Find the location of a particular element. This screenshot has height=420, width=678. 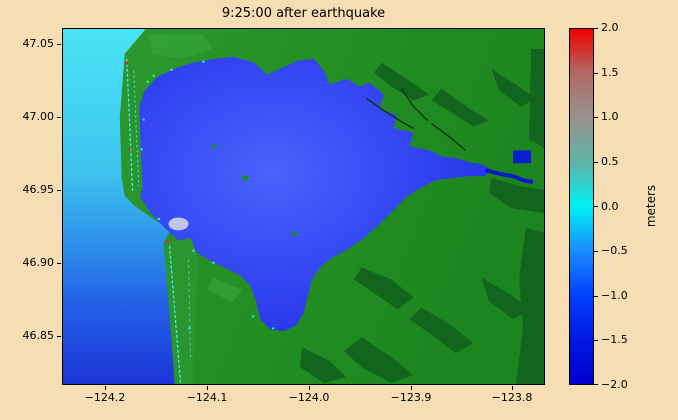

colorbar-tick-label: −1.0 is located at coordinates (614, 295).